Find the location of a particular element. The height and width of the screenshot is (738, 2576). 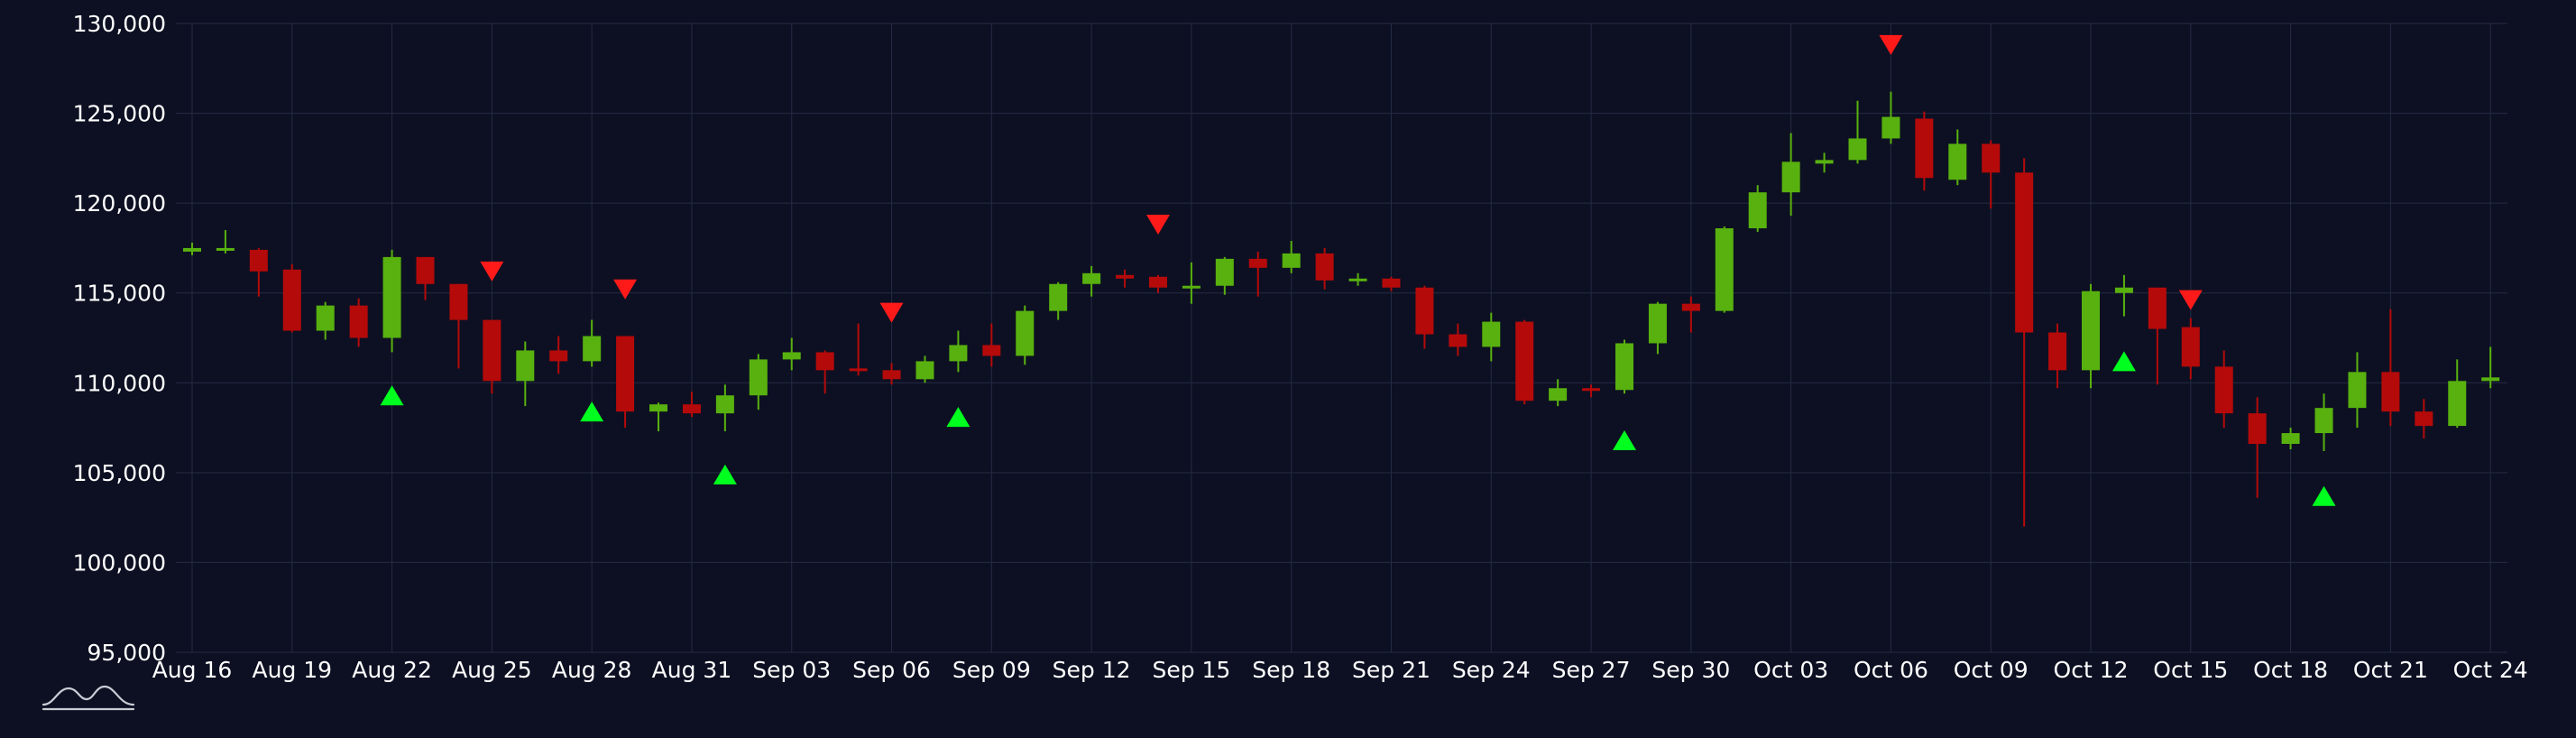

x-tick-label: Oct 15 is located at coordinates (2190, 670).